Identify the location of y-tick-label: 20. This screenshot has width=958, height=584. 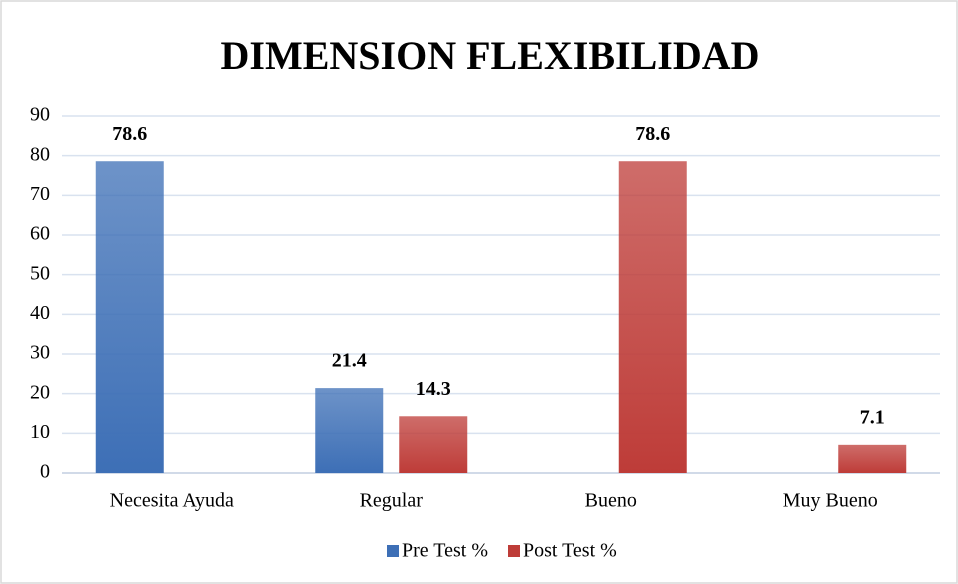
(40, 392).